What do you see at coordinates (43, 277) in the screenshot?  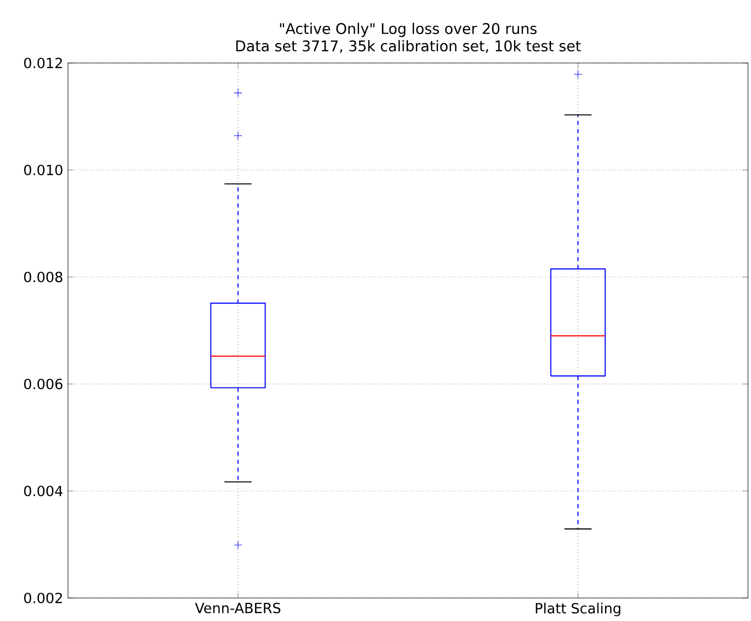 I see `y-tick-label: 0.008` at bounding box center [43, 277].